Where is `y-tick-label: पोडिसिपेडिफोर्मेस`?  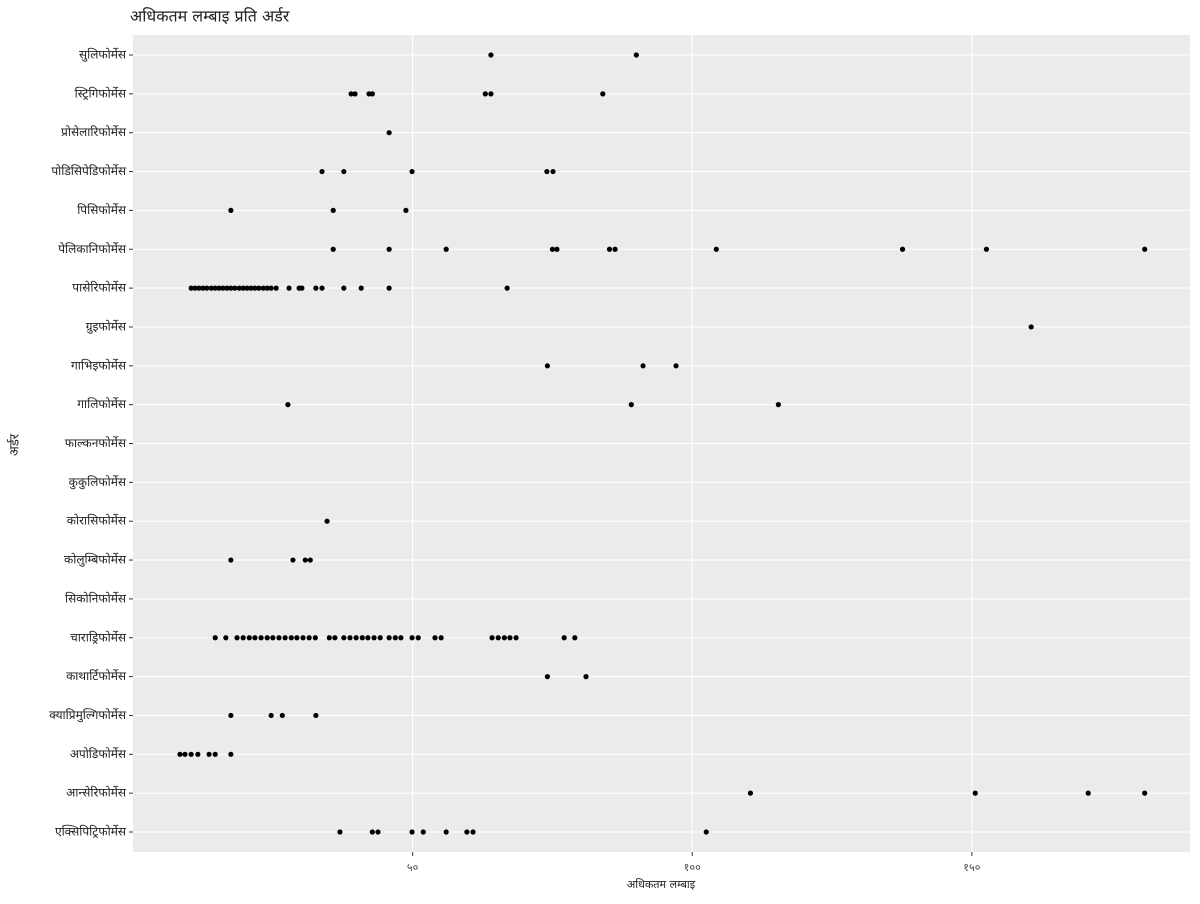
y-tick-label: पोडिसिपेडिफोर्मेस is located at coordinates (89, 171).